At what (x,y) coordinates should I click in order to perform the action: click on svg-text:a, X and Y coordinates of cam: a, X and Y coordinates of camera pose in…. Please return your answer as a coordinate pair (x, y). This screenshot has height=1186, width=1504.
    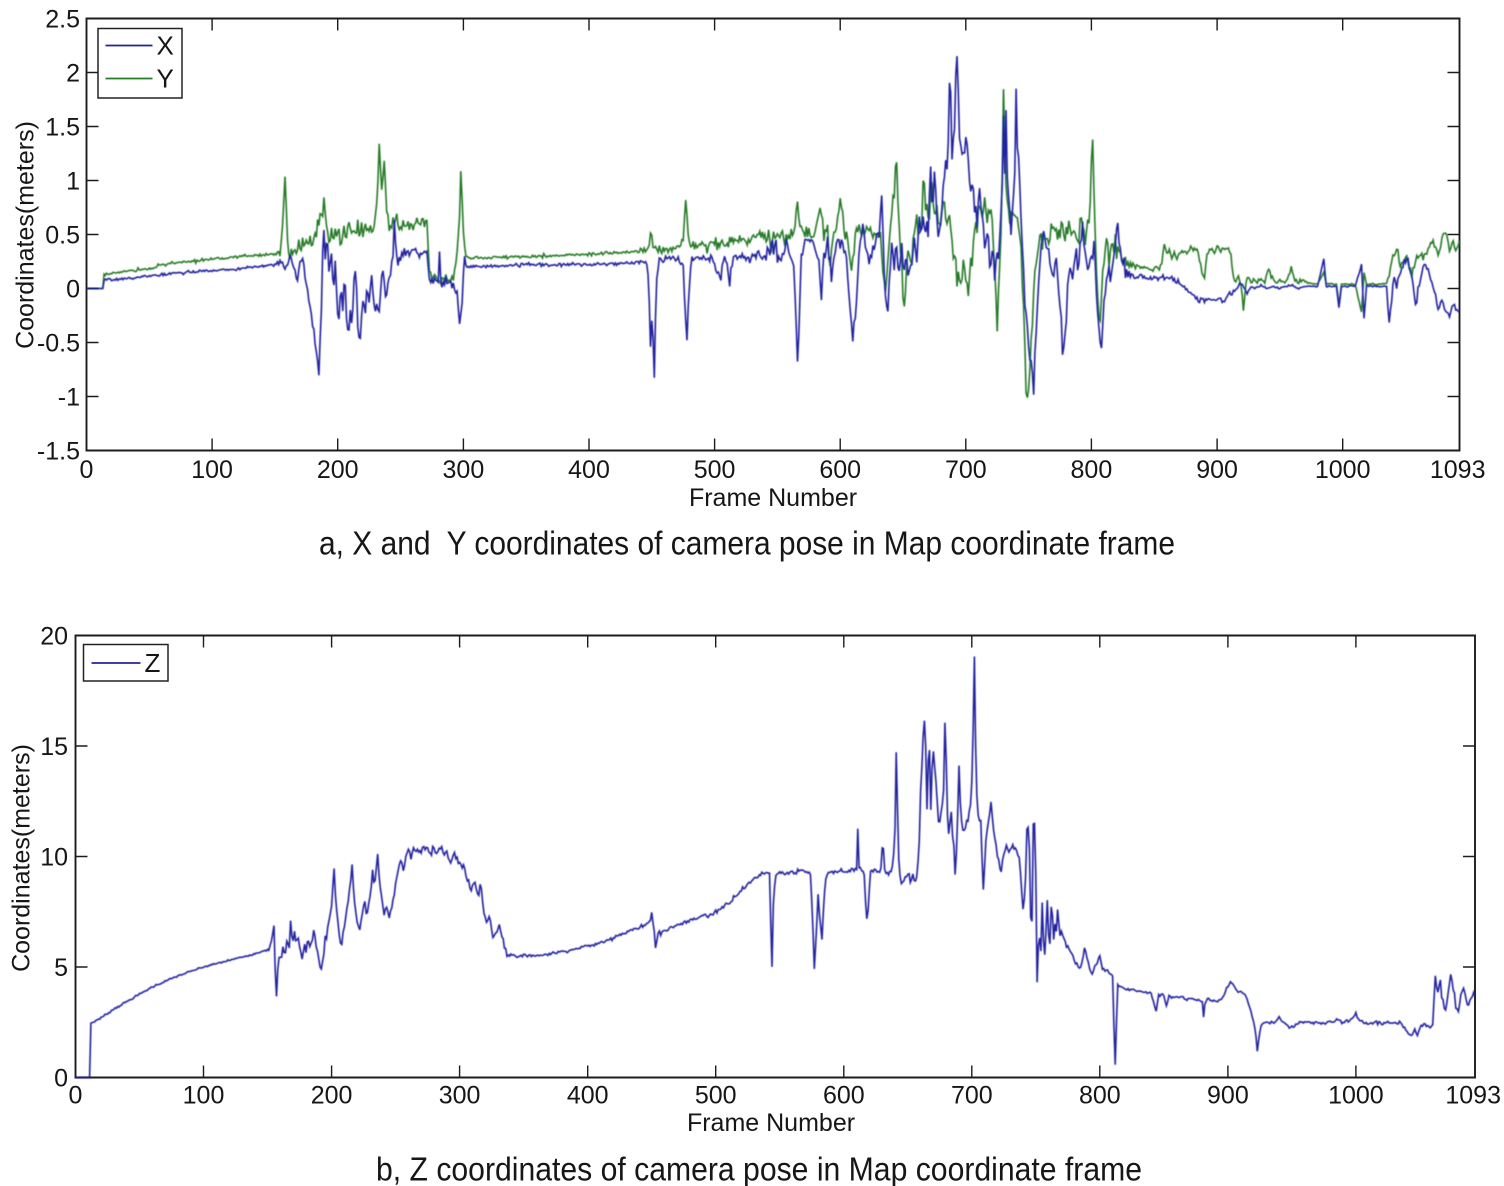
    Looking at the image, I should click on (747, 543).